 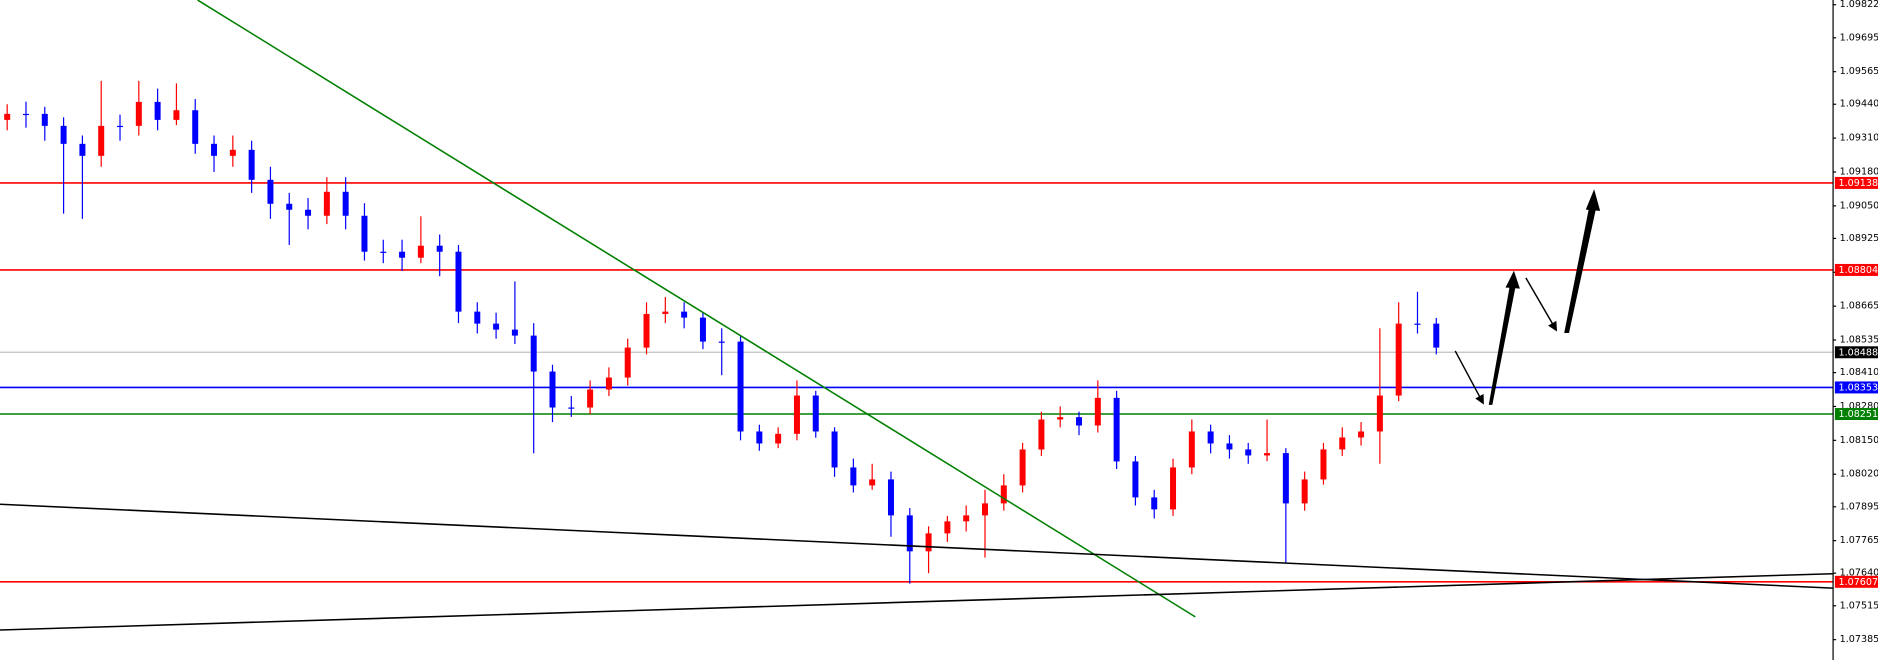 I want to click on y-tick-label: 1.08150, so click(x=1859, y=440).